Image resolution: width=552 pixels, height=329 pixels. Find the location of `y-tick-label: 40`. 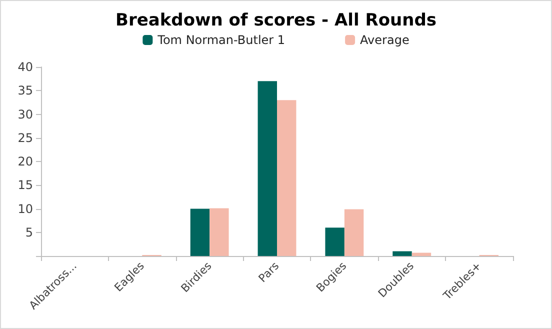

y-tick-label: 40 is located at coordinates (25, 67).